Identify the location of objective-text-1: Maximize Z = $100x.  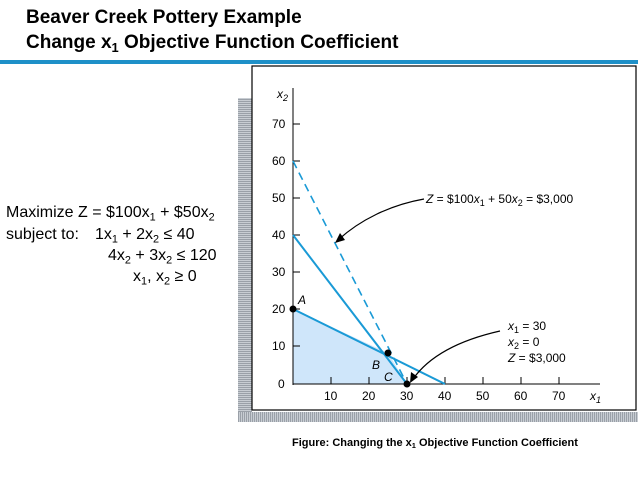
(78, 212).